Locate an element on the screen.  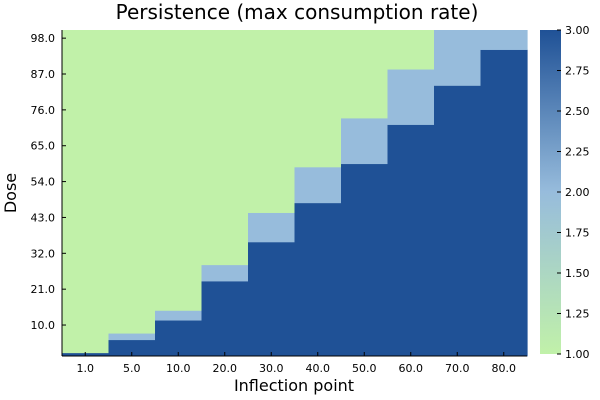
colorbar-tick-label: 2.50 is located at coordinates (577, 111).